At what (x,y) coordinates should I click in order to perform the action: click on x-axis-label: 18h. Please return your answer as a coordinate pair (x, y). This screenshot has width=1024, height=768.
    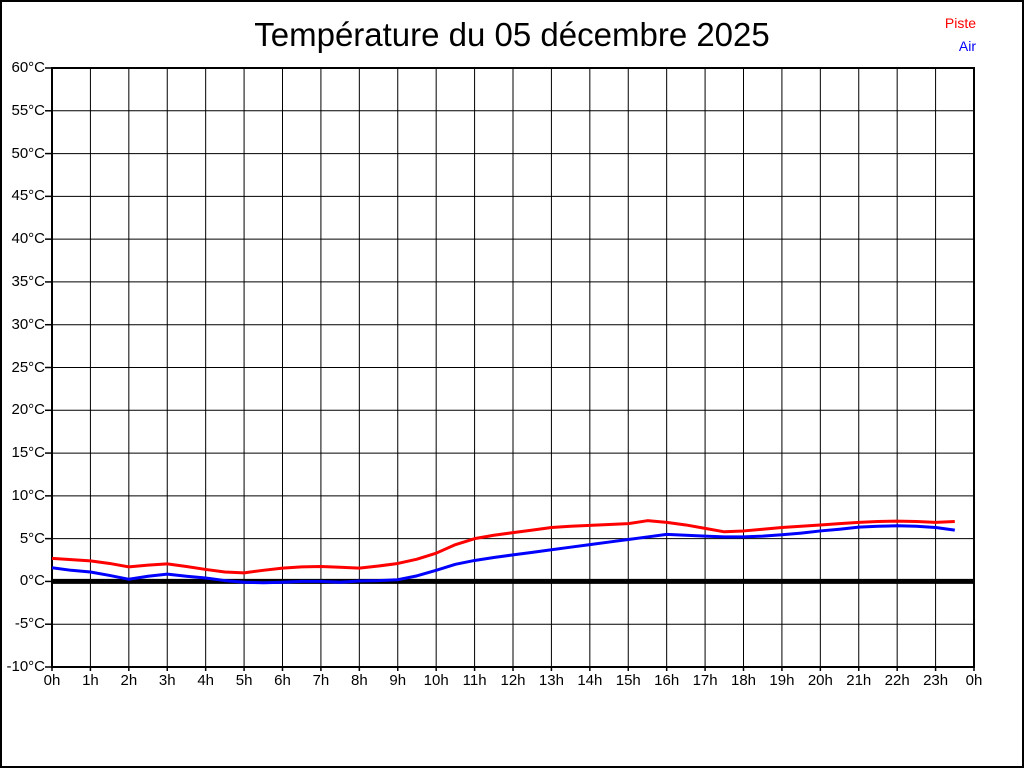
    Looking at the image, I should click on (743, 680).